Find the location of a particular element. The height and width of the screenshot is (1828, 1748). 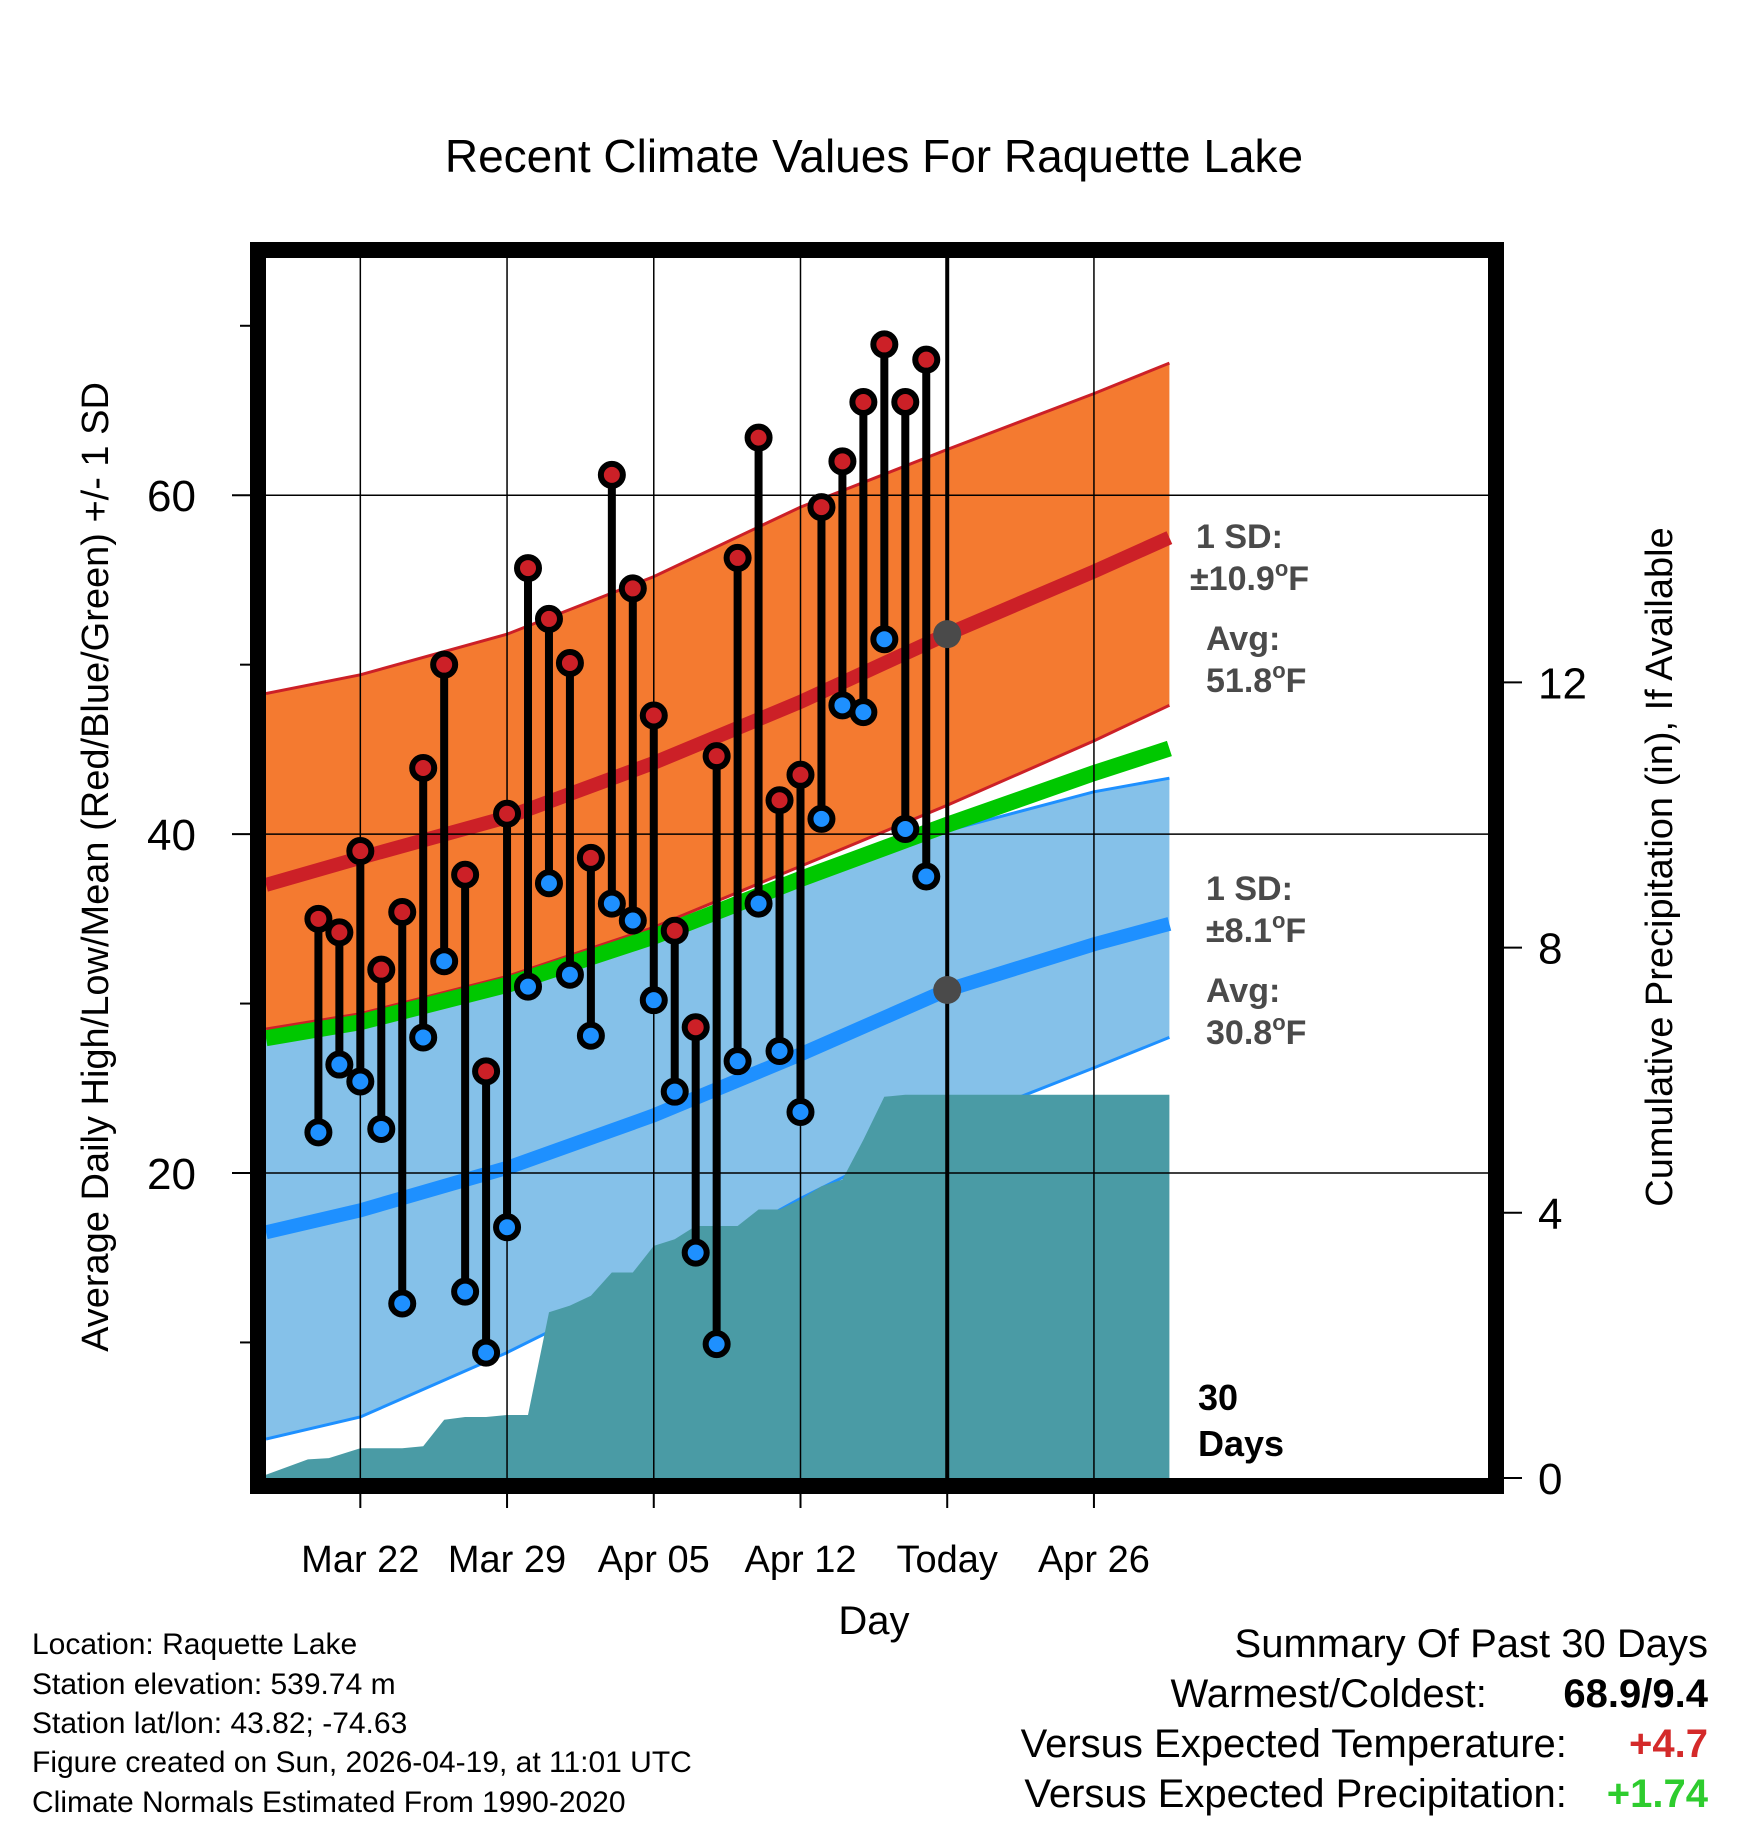

y-tick-label: 60 is located at coordinates (171, 496).